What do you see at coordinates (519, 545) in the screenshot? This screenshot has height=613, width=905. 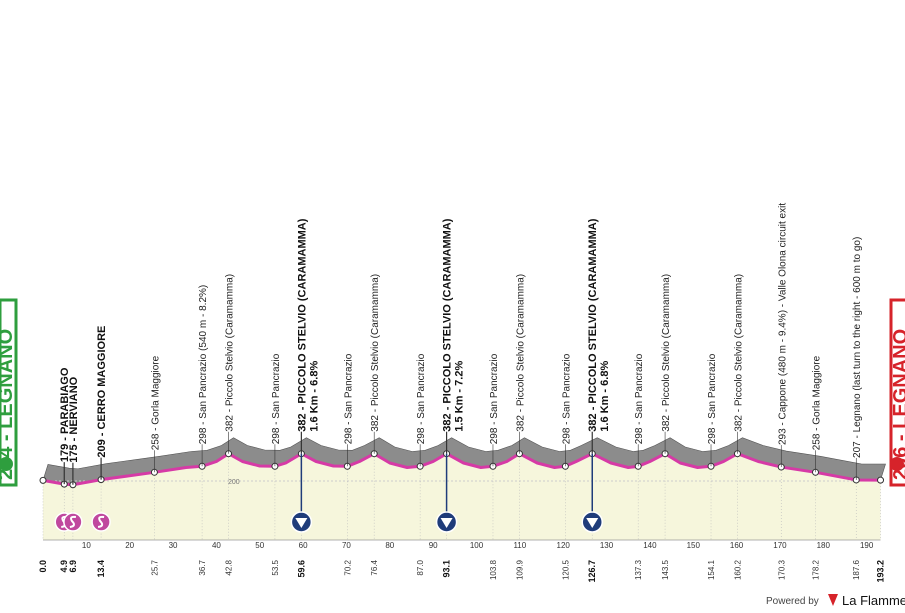 I see `km-tick: 110` at bounding box center [519, 545].